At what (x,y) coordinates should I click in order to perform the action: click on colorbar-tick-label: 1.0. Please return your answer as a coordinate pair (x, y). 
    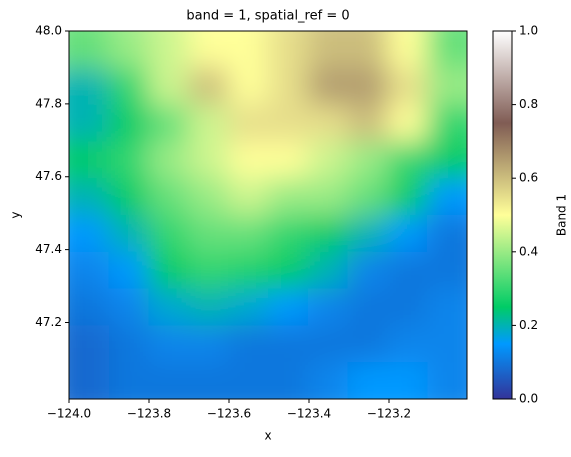
    Looking at the image, I should click on (528, 31).